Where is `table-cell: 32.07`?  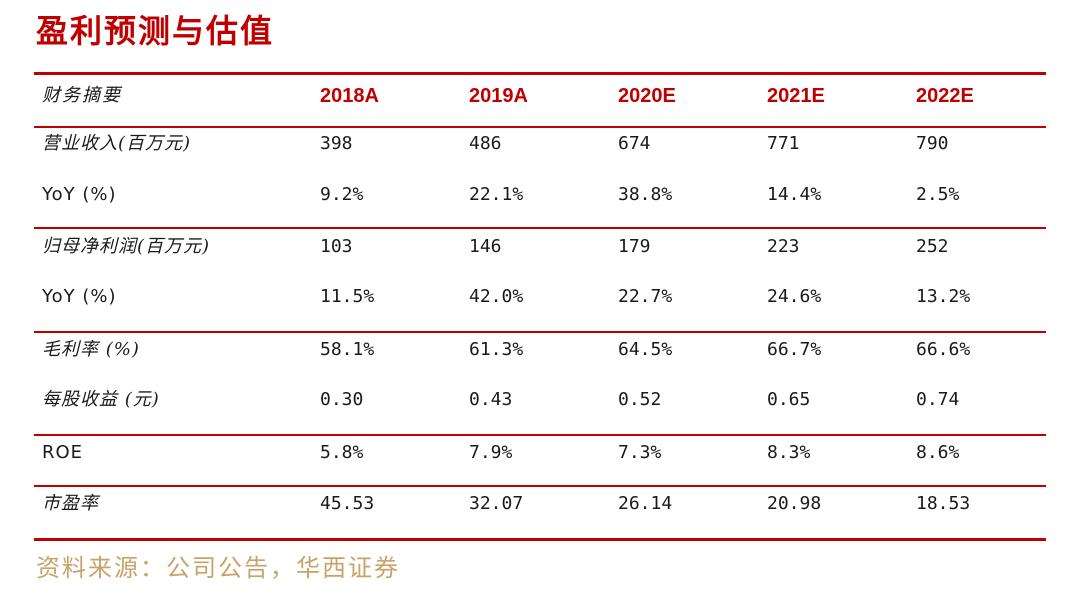 table-cell: 32.07 is located at coordinates (496, 503).